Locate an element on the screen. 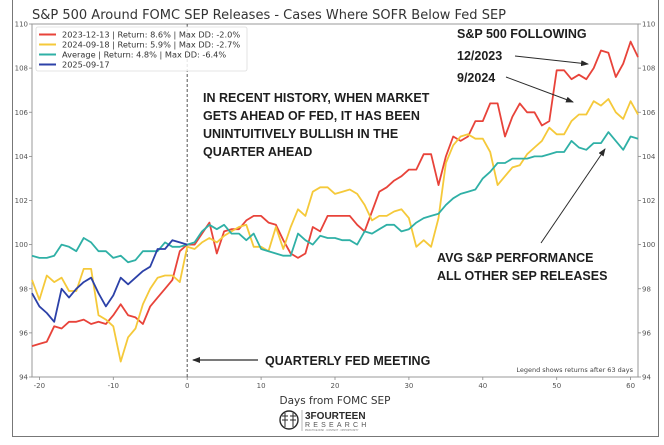 The height and width of the screenshot is (445, 664). y-tick-label-left: 102 is located at coordinates (21, 201).